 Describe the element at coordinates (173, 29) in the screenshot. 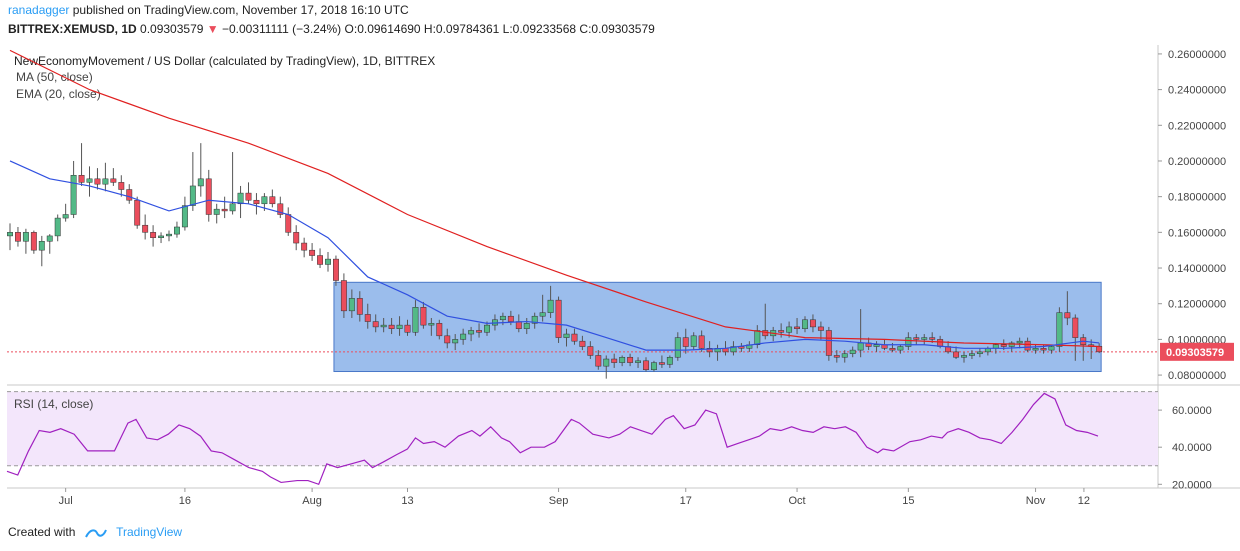

I see `last-value: 0.09303579` at that location.